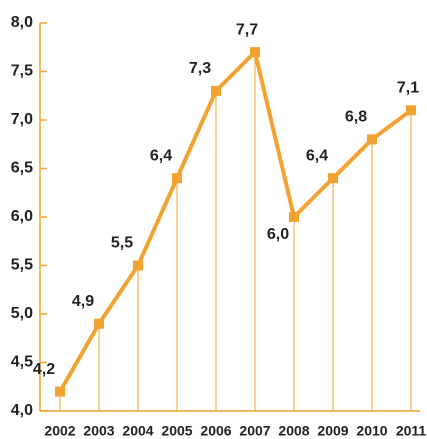  I want to click on y-tick-label: 7,0, so click(22, 119).